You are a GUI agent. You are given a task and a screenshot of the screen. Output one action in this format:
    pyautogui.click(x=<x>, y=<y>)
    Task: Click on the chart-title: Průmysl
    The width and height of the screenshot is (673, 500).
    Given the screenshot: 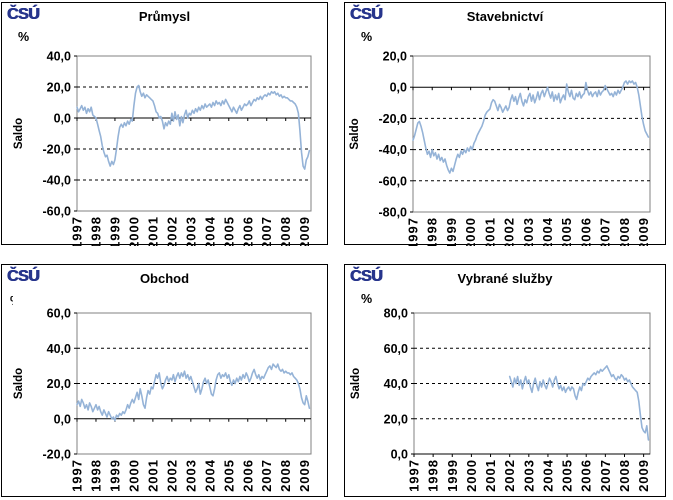 What is the action you would take?
    pyautogui.click(x=164, y=16)
    